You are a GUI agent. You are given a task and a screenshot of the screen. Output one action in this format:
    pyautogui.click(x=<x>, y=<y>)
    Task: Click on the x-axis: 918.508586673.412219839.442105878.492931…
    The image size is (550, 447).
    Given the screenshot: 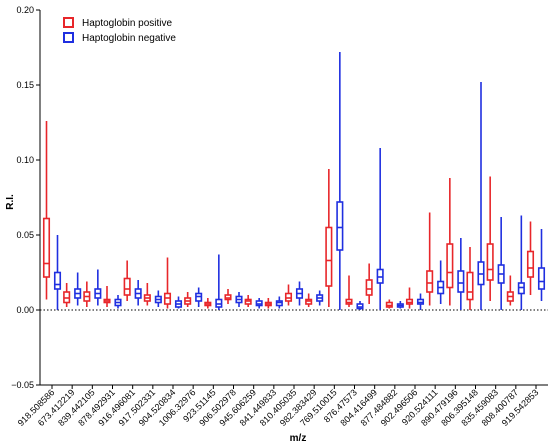 What is the action you would take?
    pyautogui.click(x=282, y=406)
    